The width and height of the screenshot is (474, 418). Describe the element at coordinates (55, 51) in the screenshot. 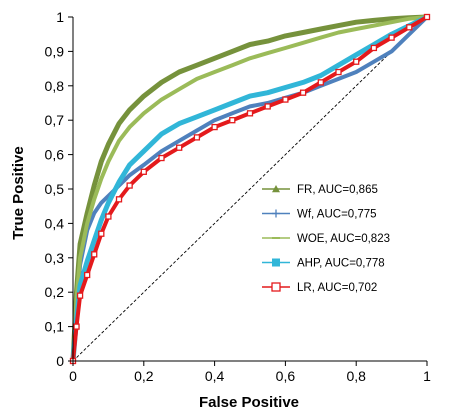

I see `y-tick-label: 0,9` at that location.